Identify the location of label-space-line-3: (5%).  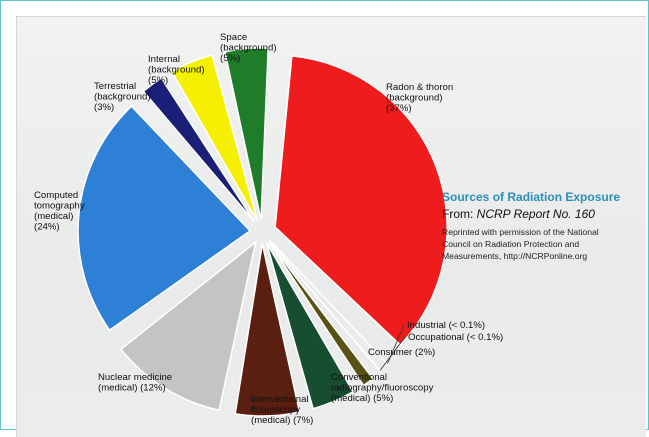
(230, 58).